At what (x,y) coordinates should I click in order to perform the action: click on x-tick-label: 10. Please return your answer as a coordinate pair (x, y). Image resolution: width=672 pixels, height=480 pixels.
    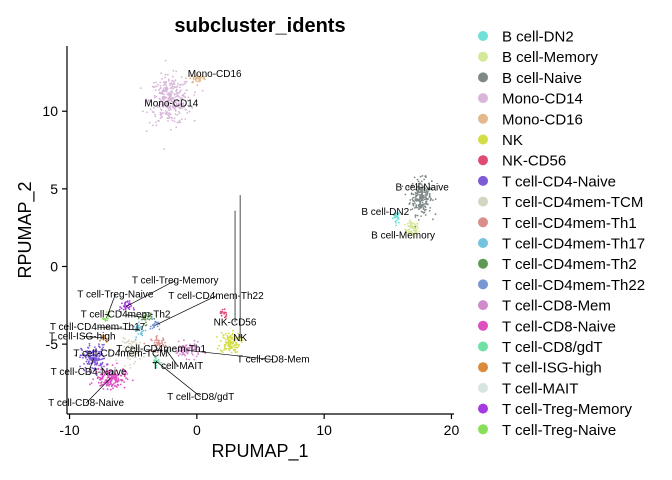
    Looking at the image, I should click on (324, 430).